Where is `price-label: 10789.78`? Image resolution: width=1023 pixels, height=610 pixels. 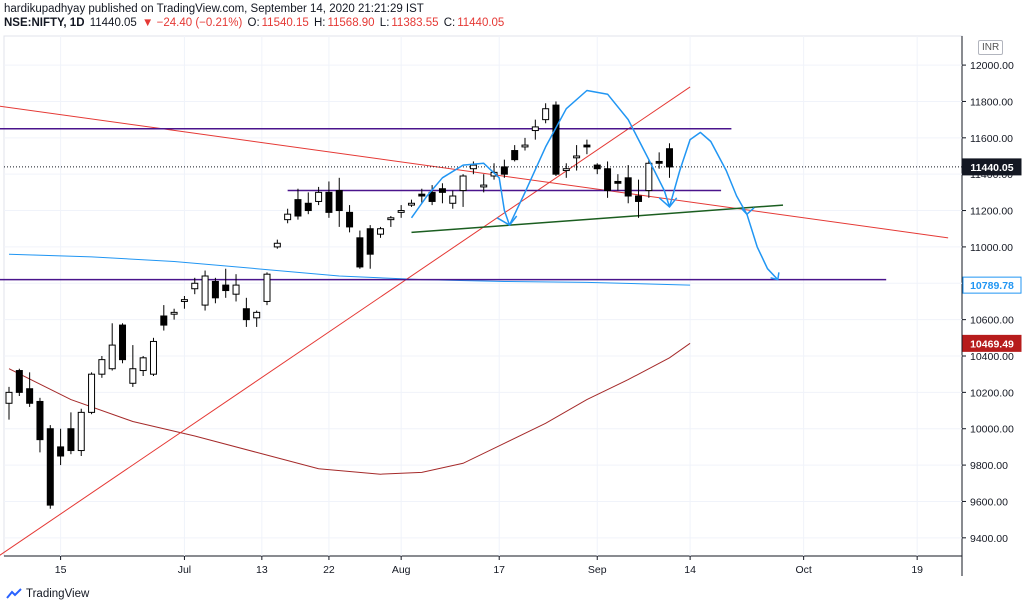 price-label: 10789.78 is located at coordinates (992, 286).